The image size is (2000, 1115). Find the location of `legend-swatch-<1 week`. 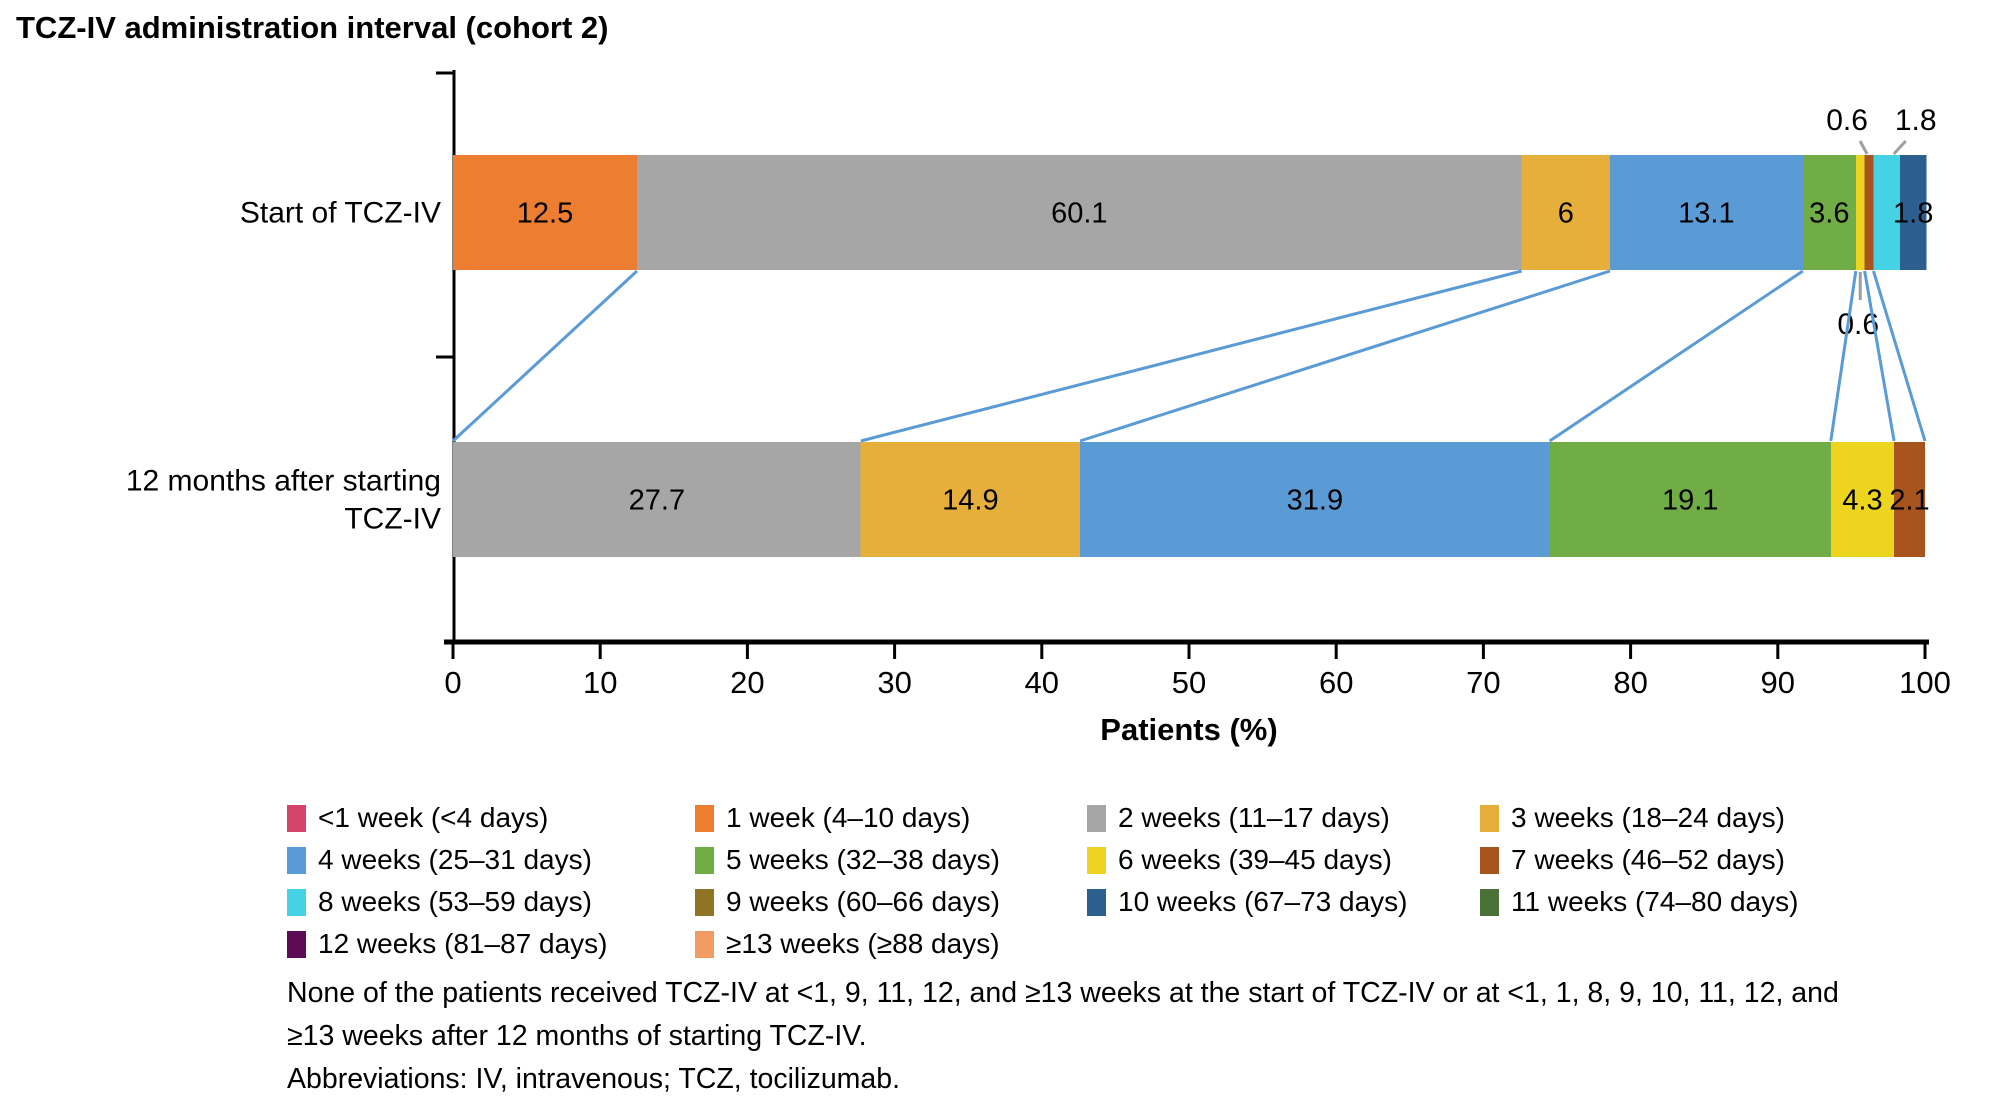

legend-swatch-<1 week is located at coordinates (296, 818).